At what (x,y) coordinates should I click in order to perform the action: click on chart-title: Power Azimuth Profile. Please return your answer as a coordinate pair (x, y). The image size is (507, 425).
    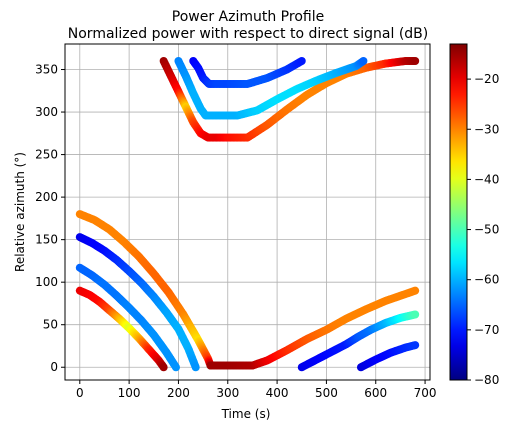
    Looking at the image, I should click on (248, 17).